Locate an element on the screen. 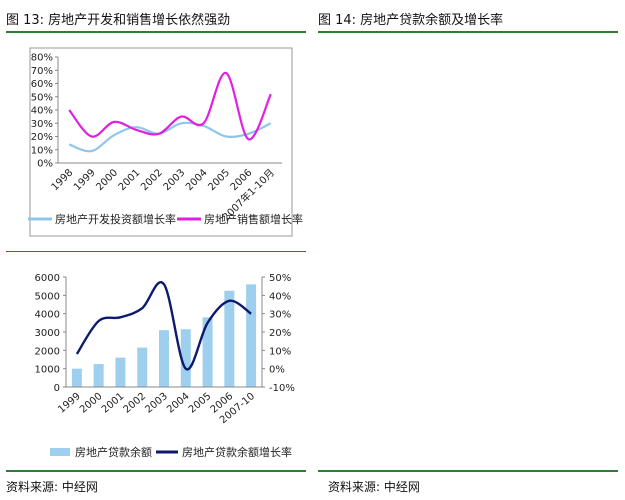  chart1-x-tick-label: 2000 is located at coordinates (107, 180).